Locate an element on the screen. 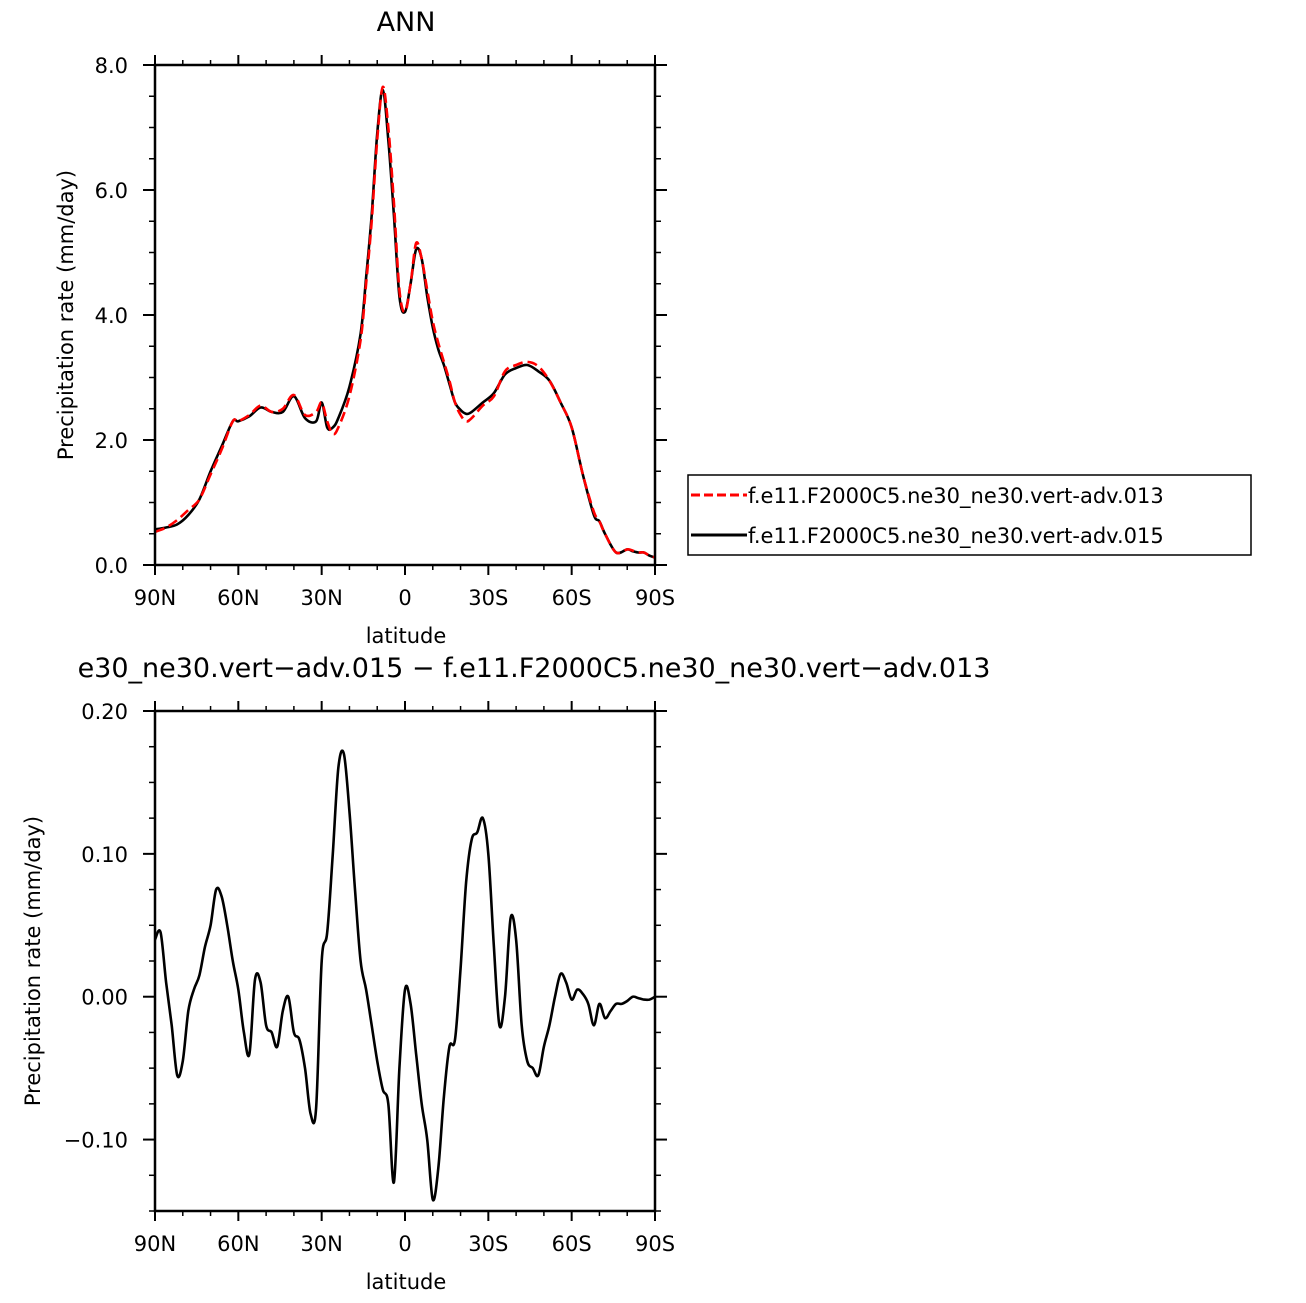 This screenshot has height=1303, width=1306. y-tick-label: −0.10 is located at coordinates (96, 1141).